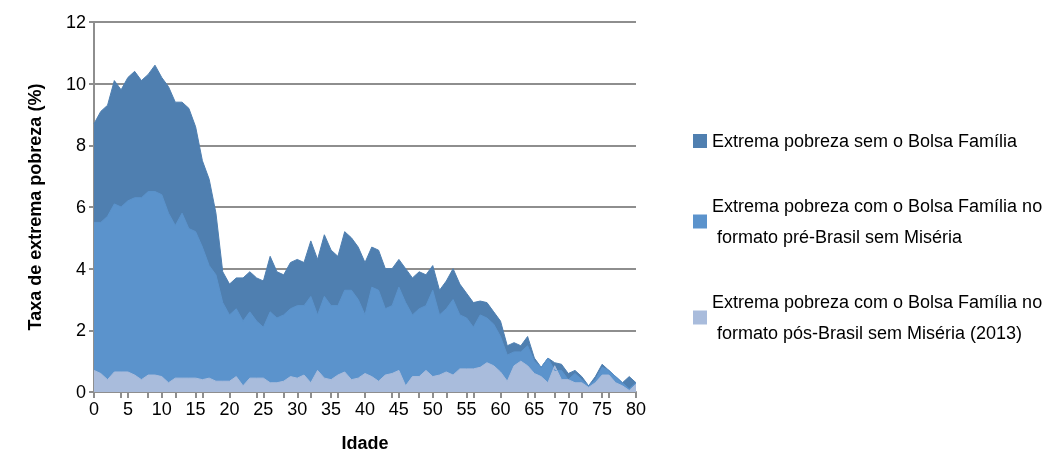  I want to click on x-tick-label: 60, so click(500, 409).